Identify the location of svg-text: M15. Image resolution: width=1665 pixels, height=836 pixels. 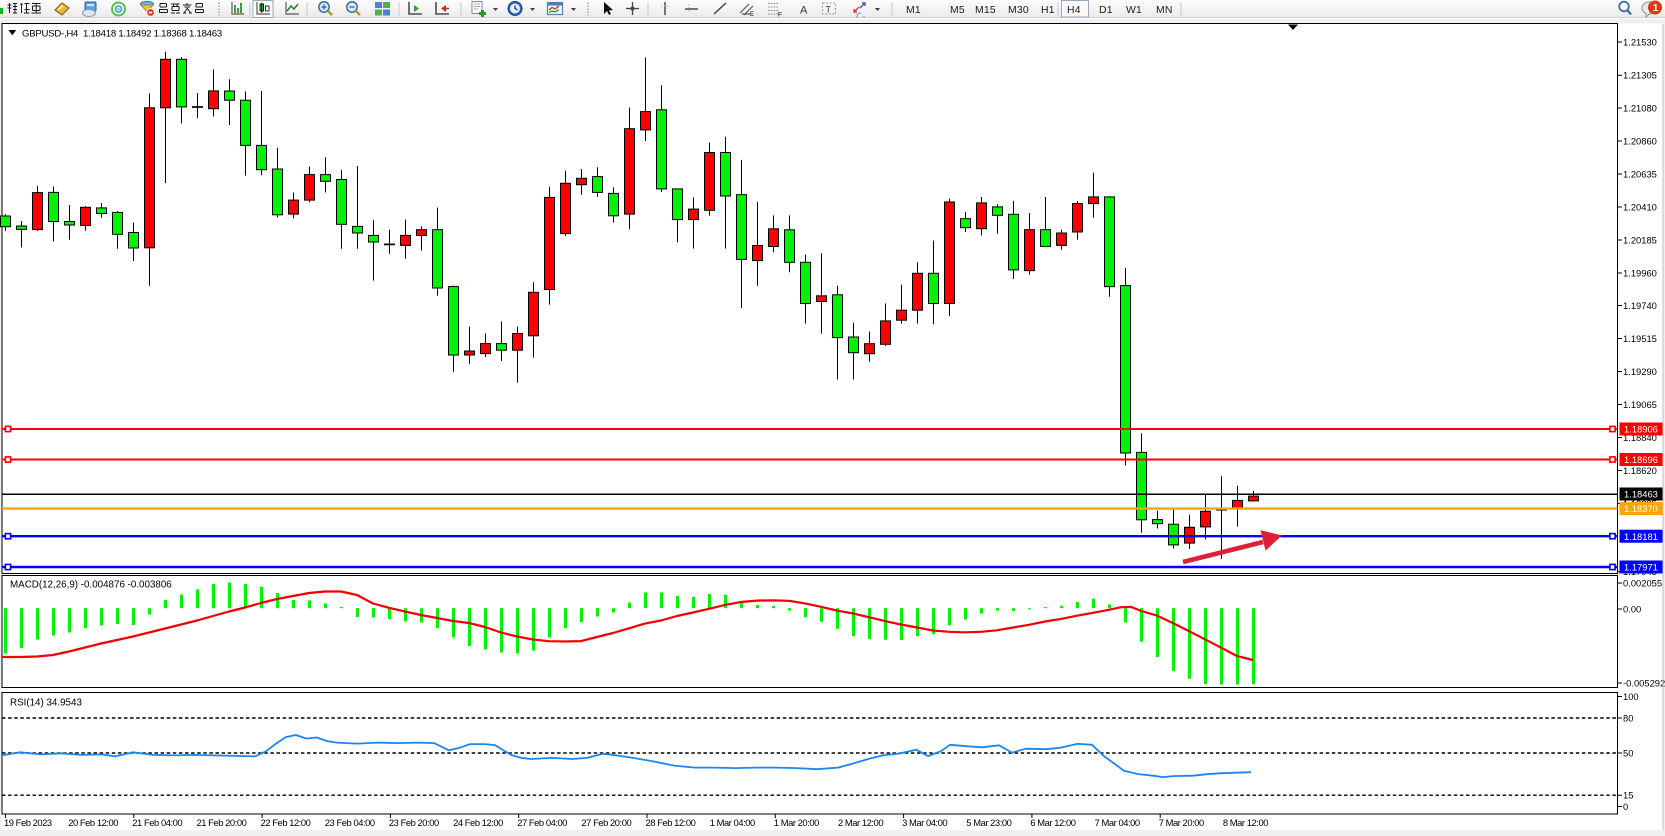
(985, 10).